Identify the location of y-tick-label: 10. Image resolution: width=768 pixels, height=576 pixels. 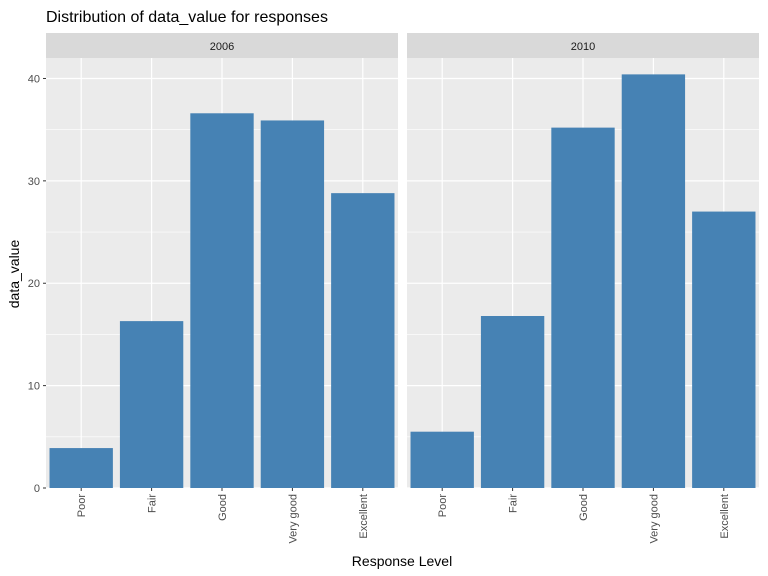
(34, 387).